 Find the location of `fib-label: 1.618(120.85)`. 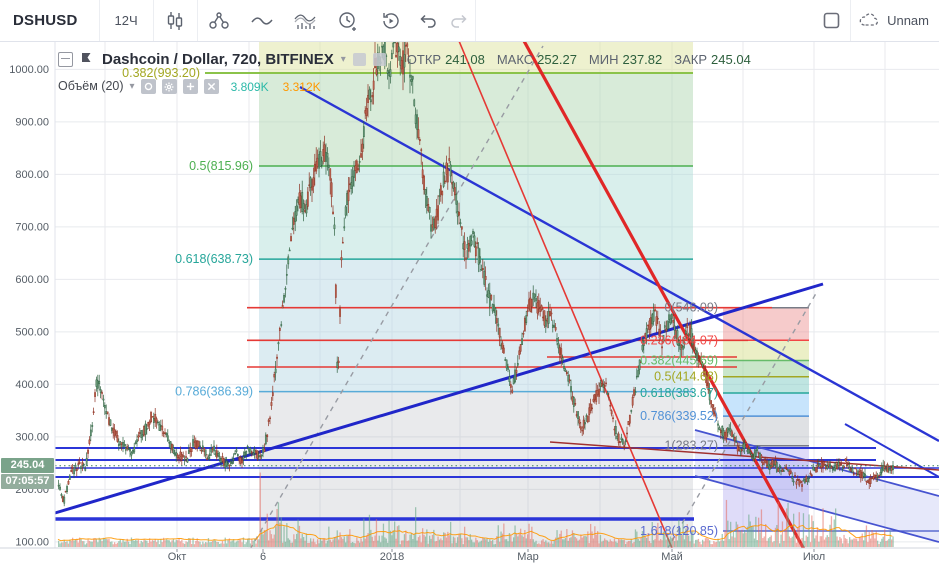

fib-label: 1.618(120.85) is located at coordinates (679, 531).